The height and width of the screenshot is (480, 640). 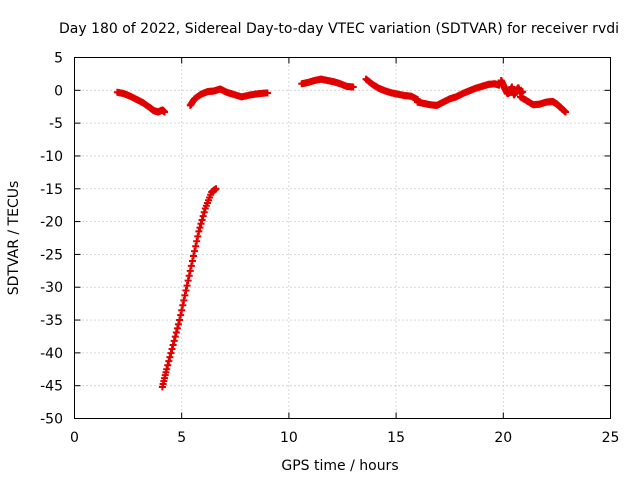 What do you see at coordinates (51, 190) in the screenshot?
I see `y-tick-label: -15` at bounding box center [51, 190].